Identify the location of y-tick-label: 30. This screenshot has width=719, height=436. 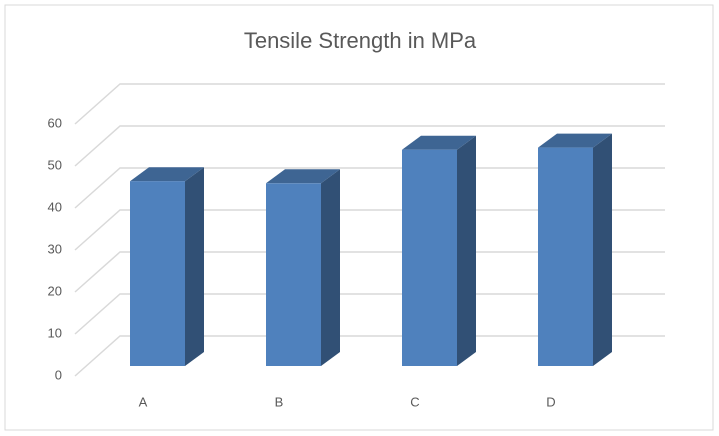
(55, 248).